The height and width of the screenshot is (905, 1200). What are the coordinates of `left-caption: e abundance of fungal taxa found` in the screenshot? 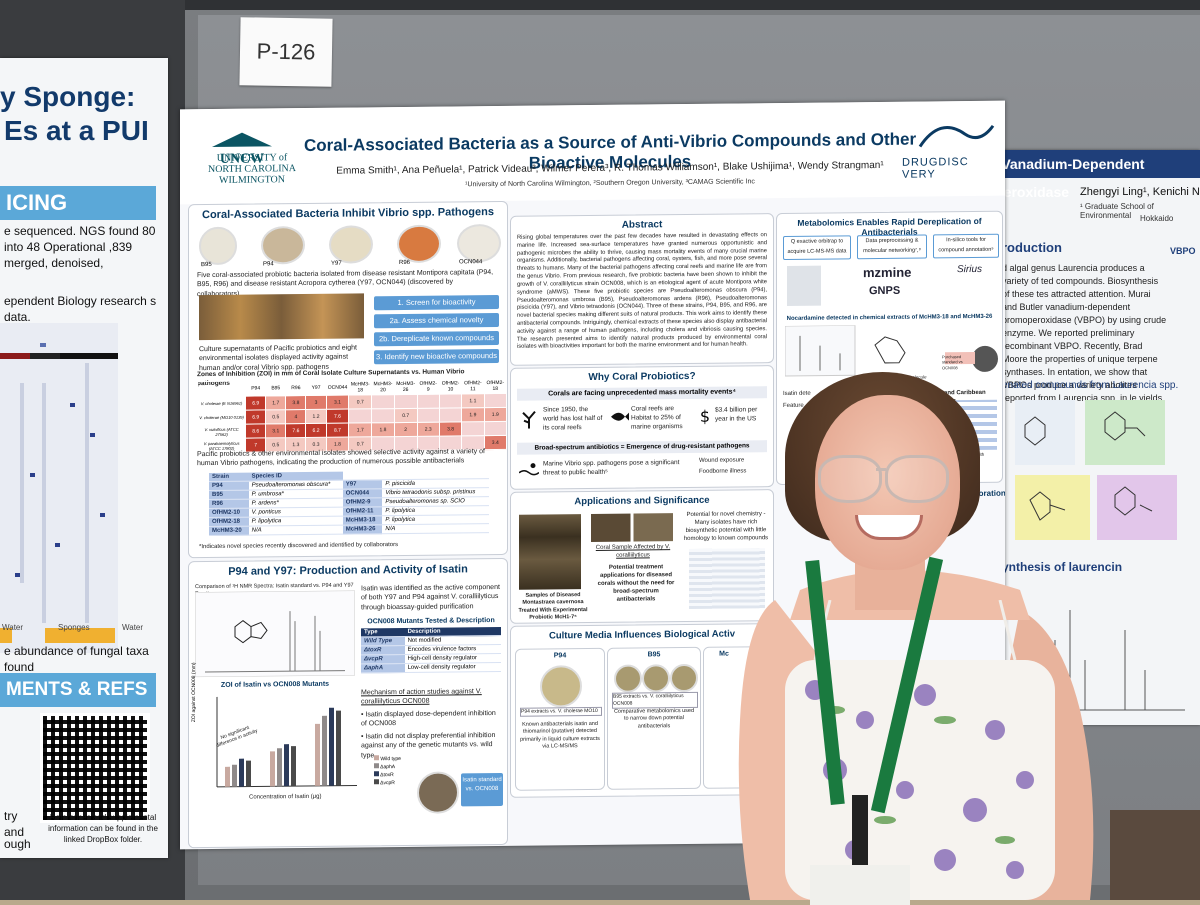 It's located at (76, 659).